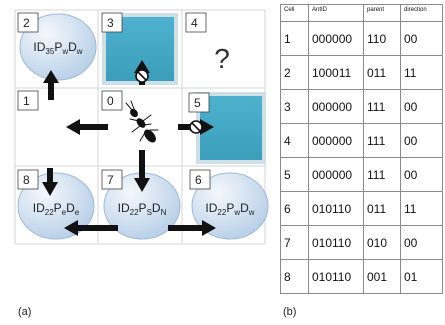 The height and width of the screenshot is (325, 445). I want to click on cell-id: 7, so click(294, 242).